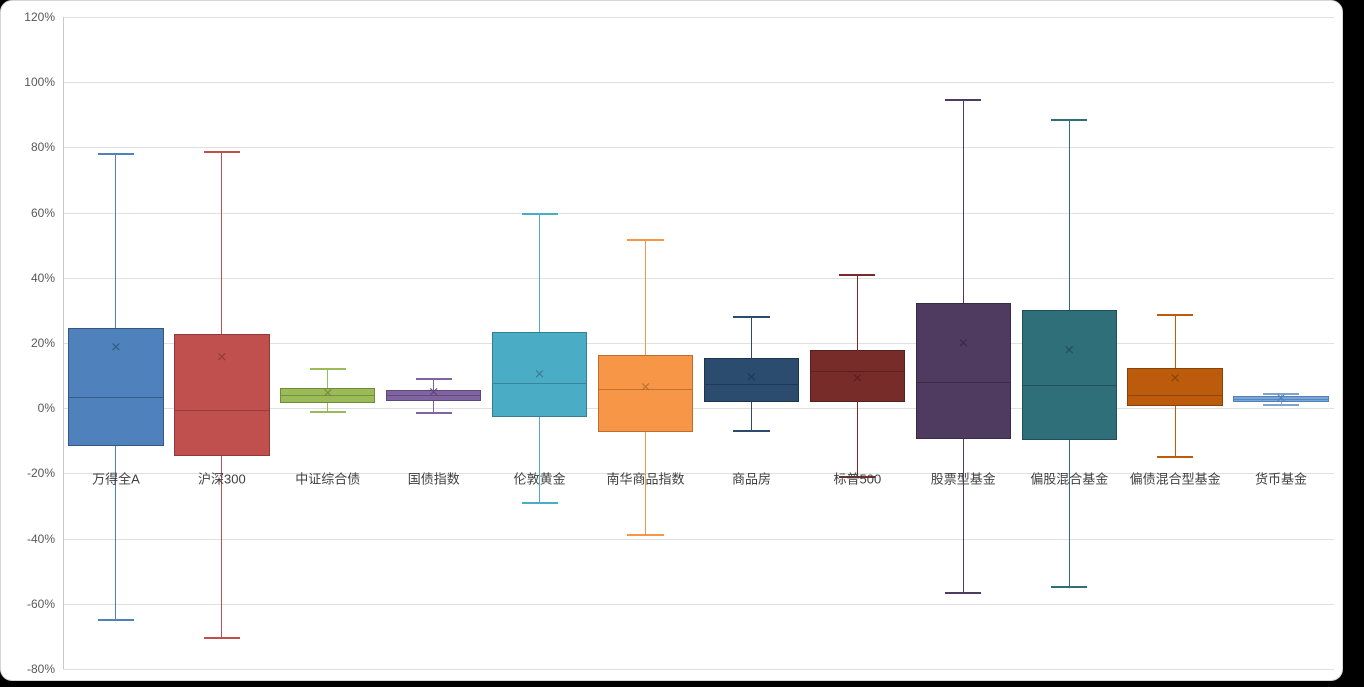 This screenshot has width=1364, height=687. What do you see at coordinates (42, 277) in the screenshot?
I see `y-axis-tick-label: 40%` at bounding box center [42, 277].